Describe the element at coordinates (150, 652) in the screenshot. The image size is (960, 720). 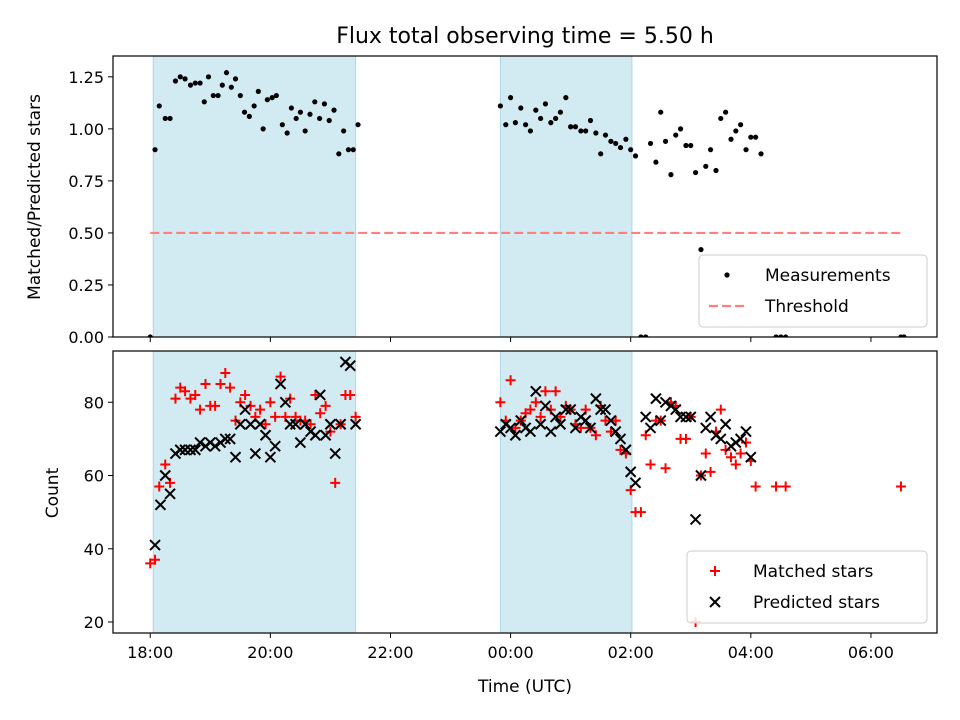
I see `x-tick-label: 18:00` at that location.